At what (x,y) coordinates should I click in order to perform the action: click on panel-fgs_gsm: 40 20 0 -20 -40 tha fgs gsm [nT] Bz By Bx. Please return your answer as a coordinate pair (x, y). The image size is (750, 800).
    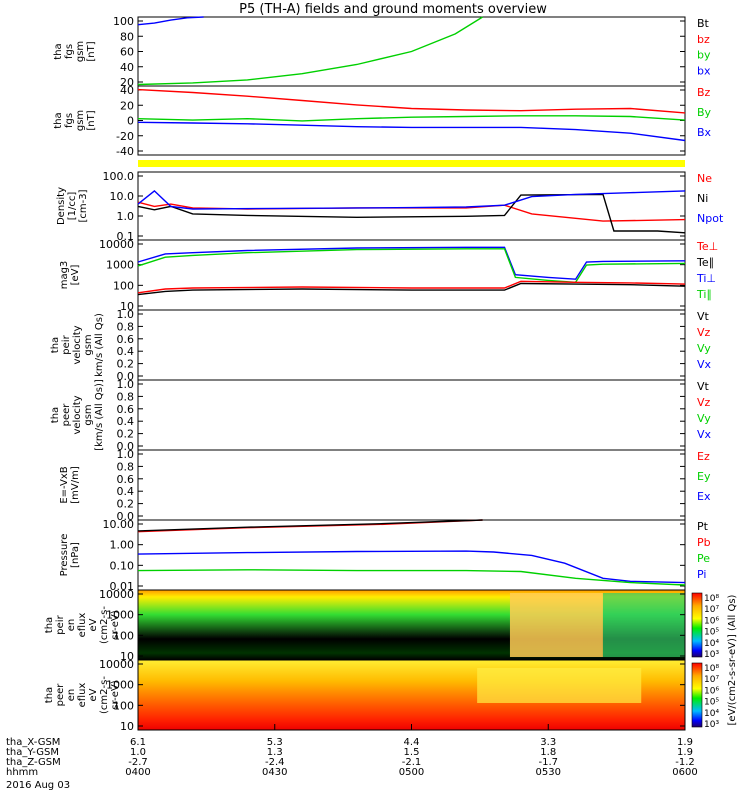
    Looking at the image, I should click on (382, 121).